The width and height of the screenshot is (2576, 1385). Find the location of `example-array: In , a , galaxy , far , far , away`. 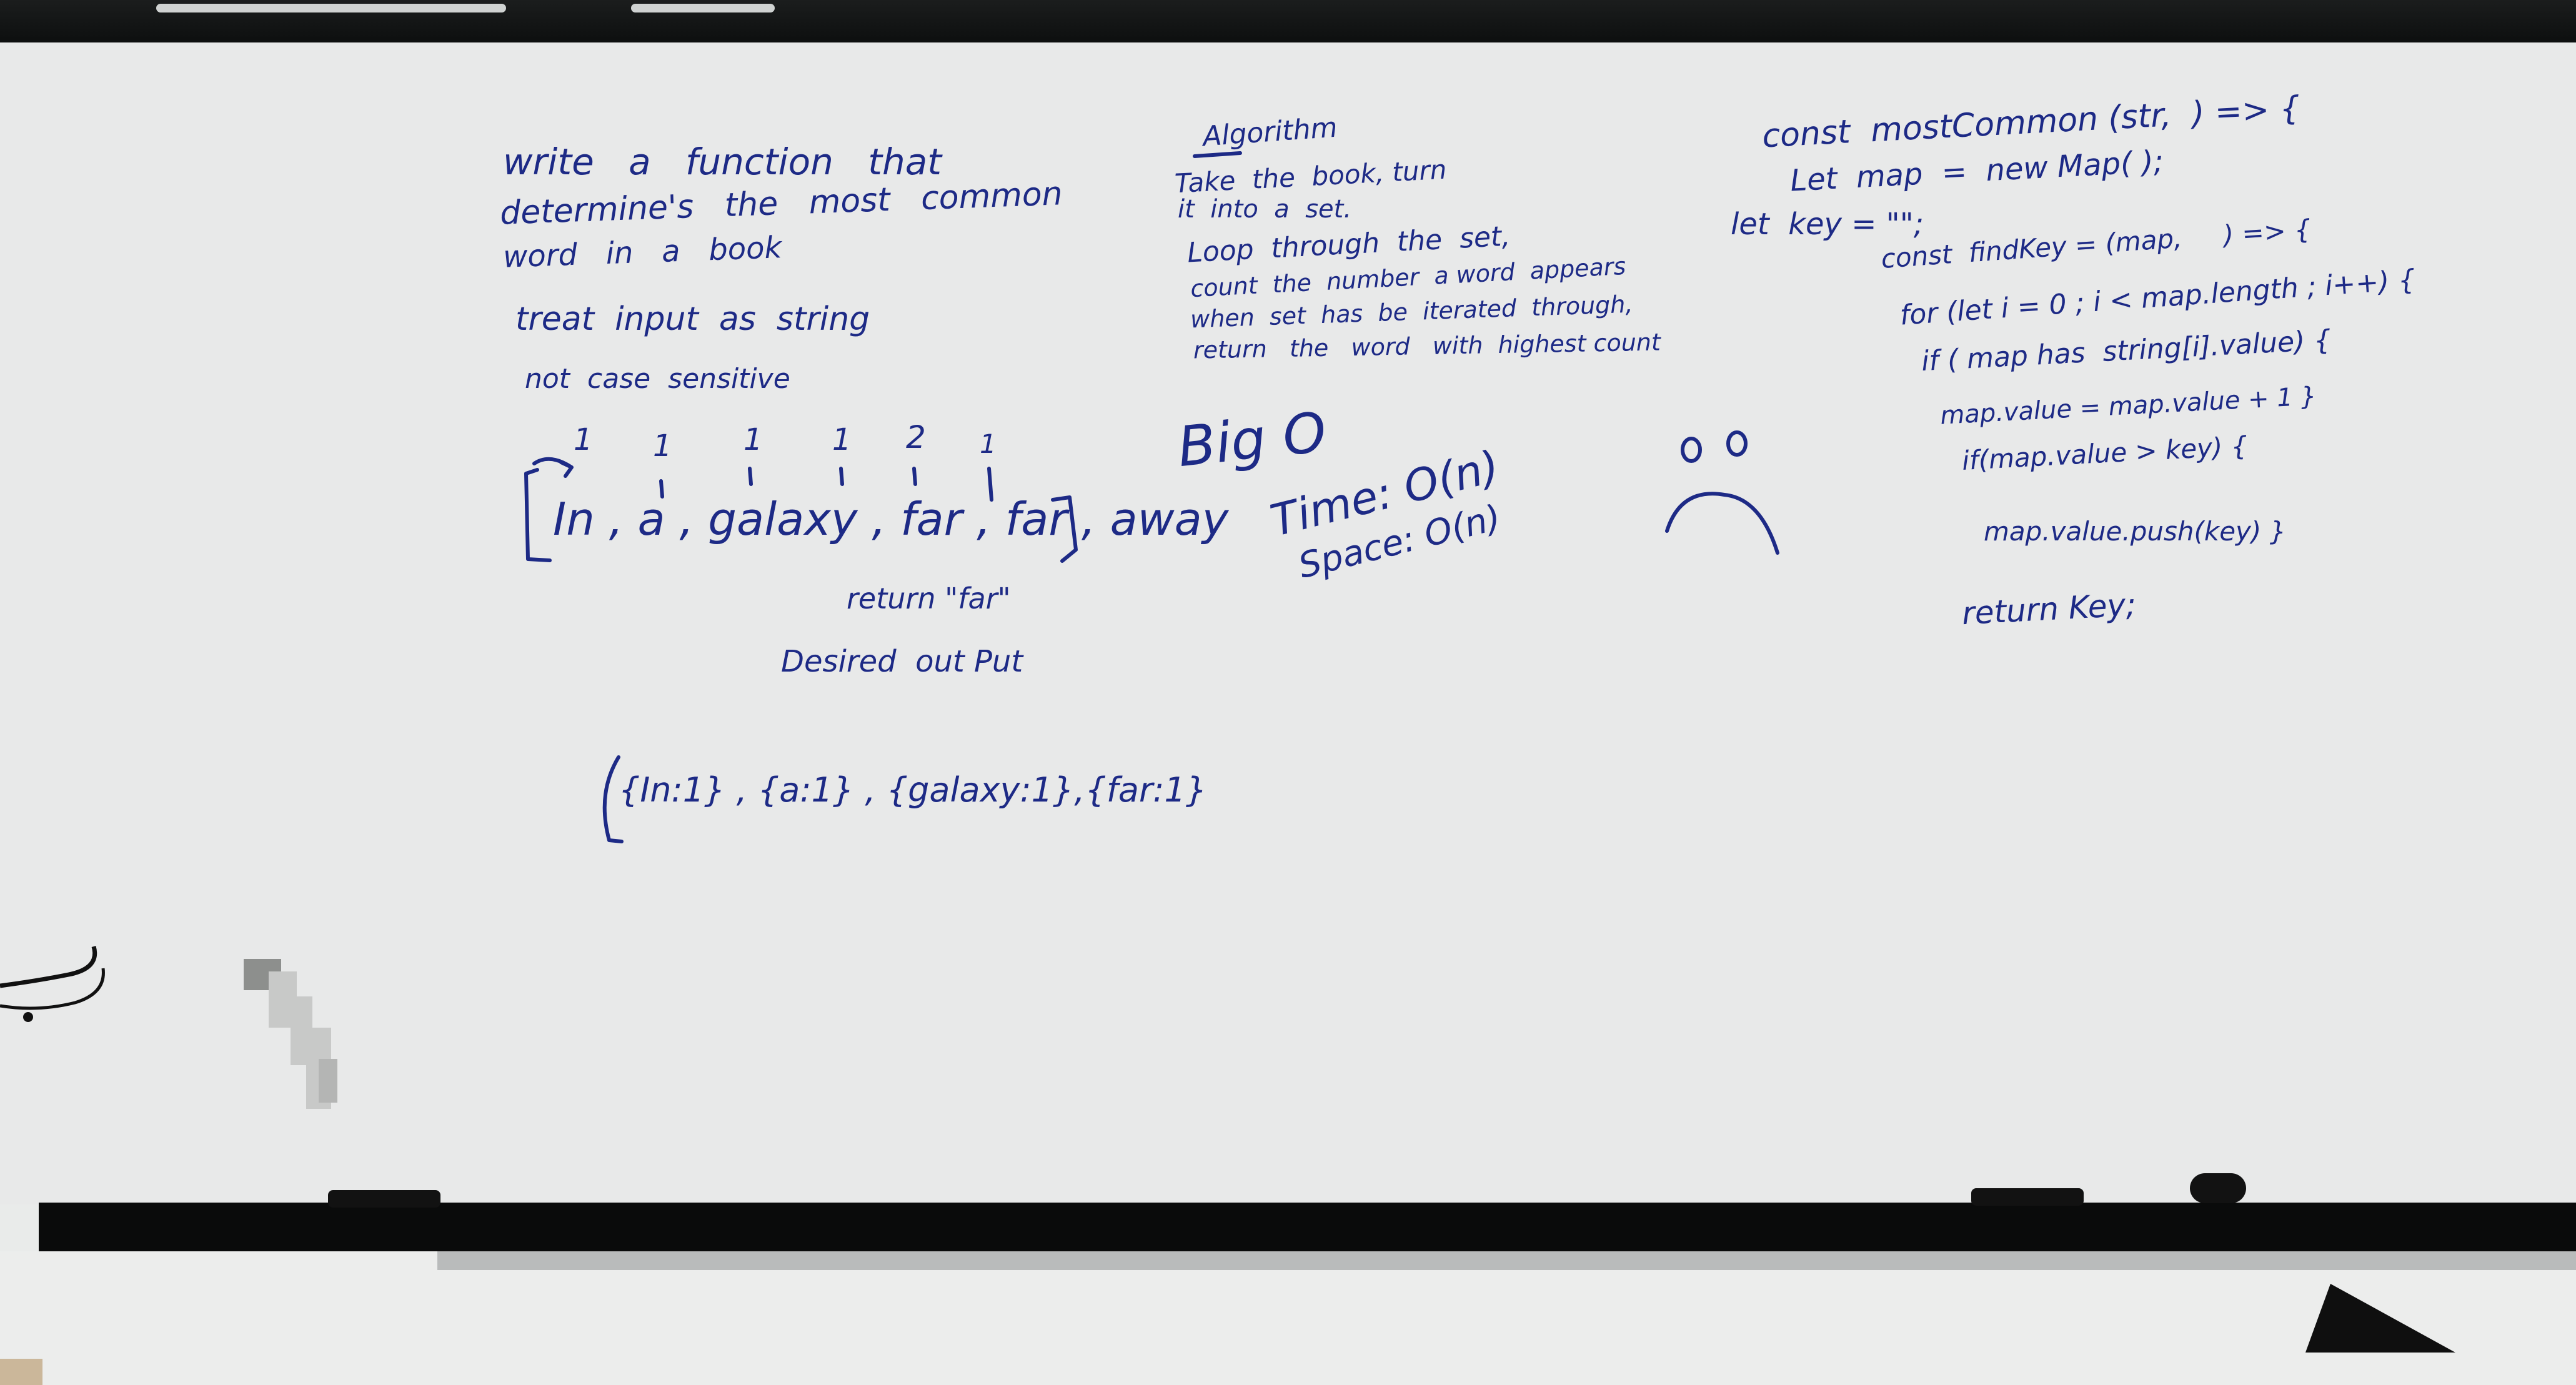

example-array: In , a , galaxy , far , far , away is located at coordinates (891, 519).